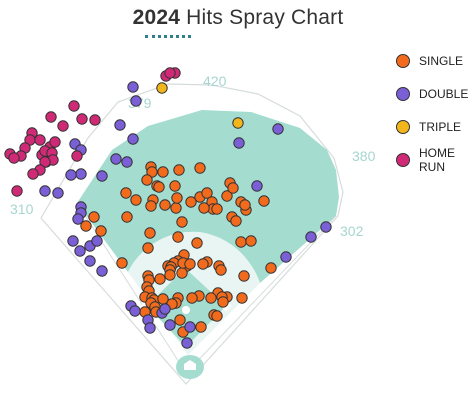  Describe the element at coordinates (436, 127) in the screenshot. I see `legend-item-triple: TRIPLE` at that location.